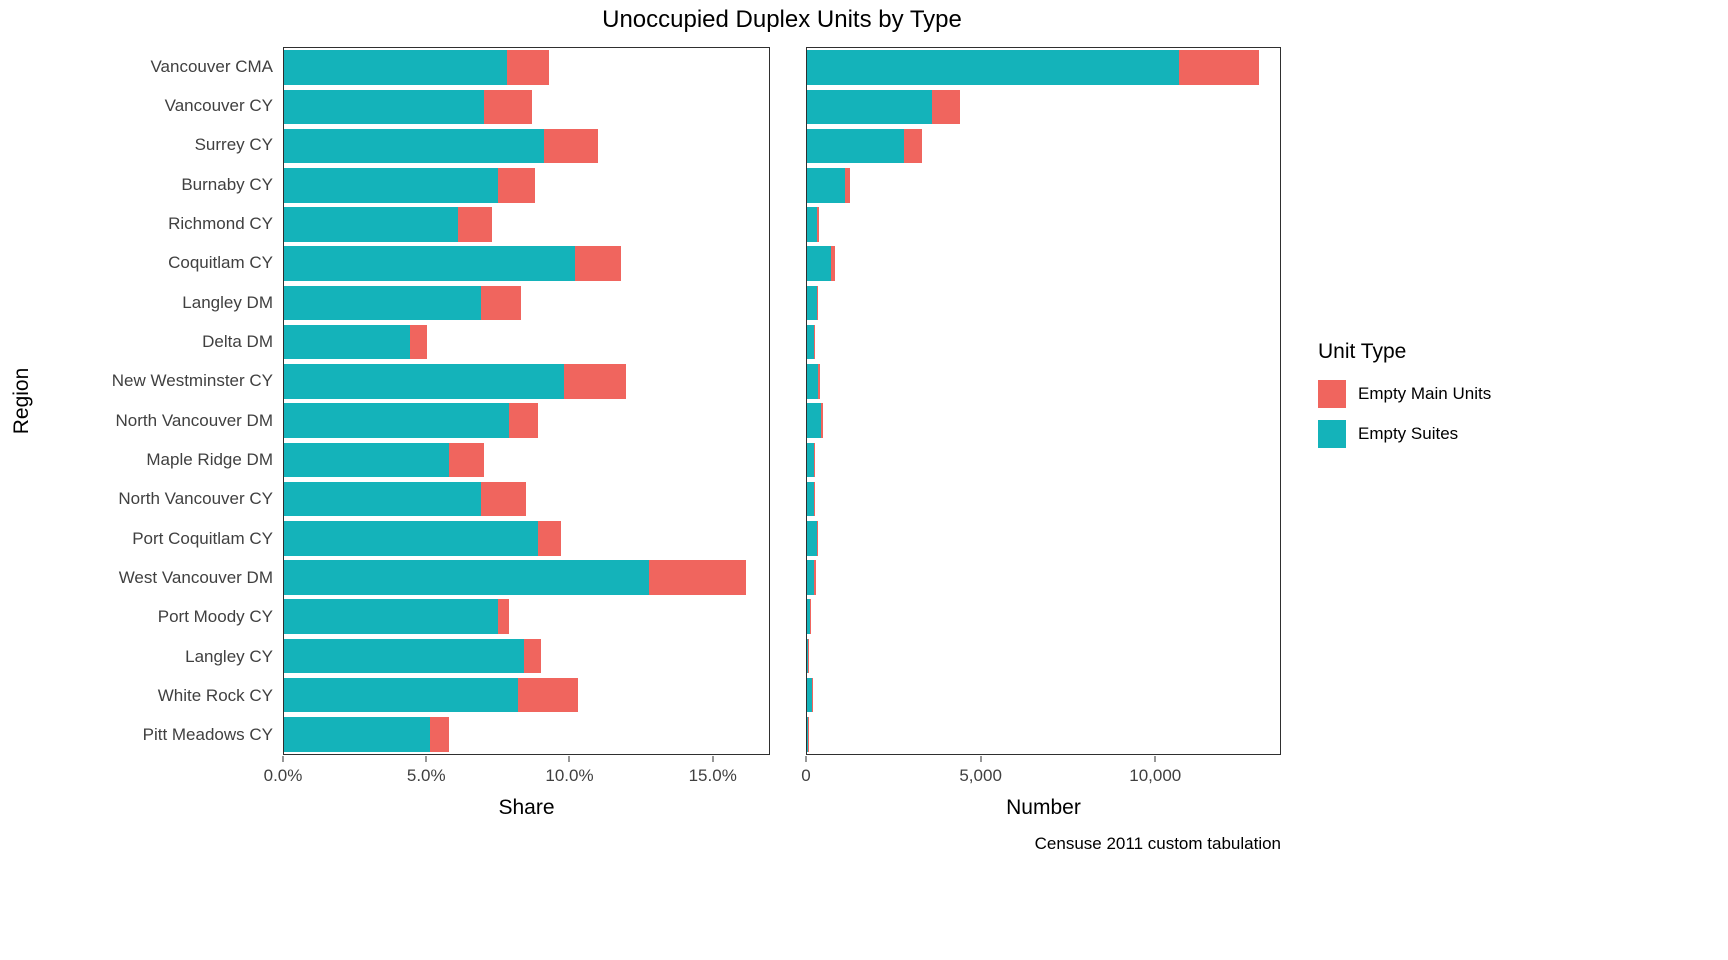 Image resolution: width=1728 pixels, height=960 pixels. I want to click on x-axis-title-share: Share, so click(526, 807).